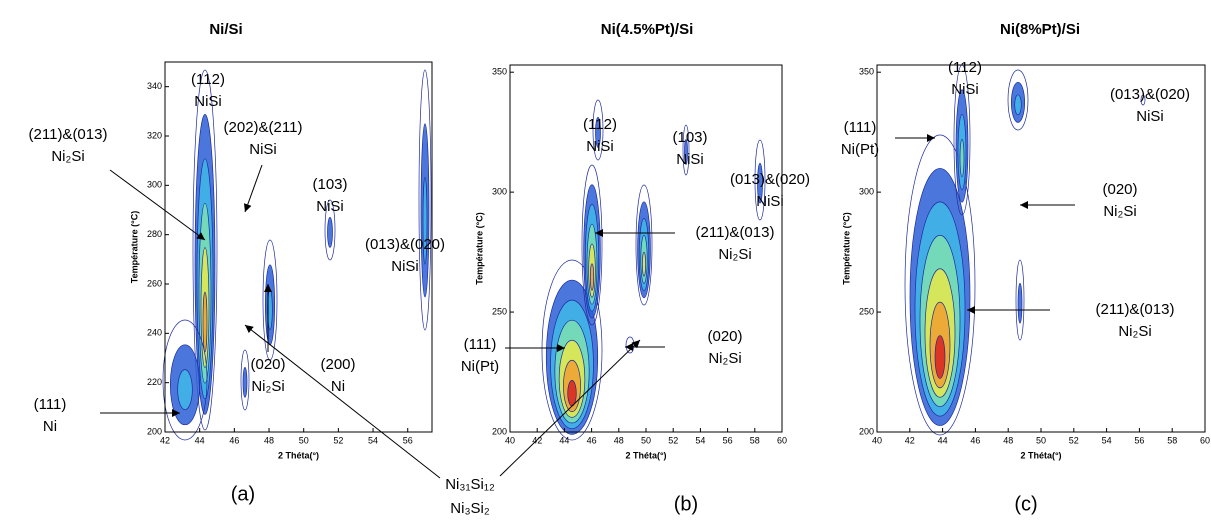 Image resolution: width=1211 pixels, height=522 pixels. What do you see at coordinates (686, 504) in the screenshot?
I see `panel-label: (b)` at bounding box center [686, 504].